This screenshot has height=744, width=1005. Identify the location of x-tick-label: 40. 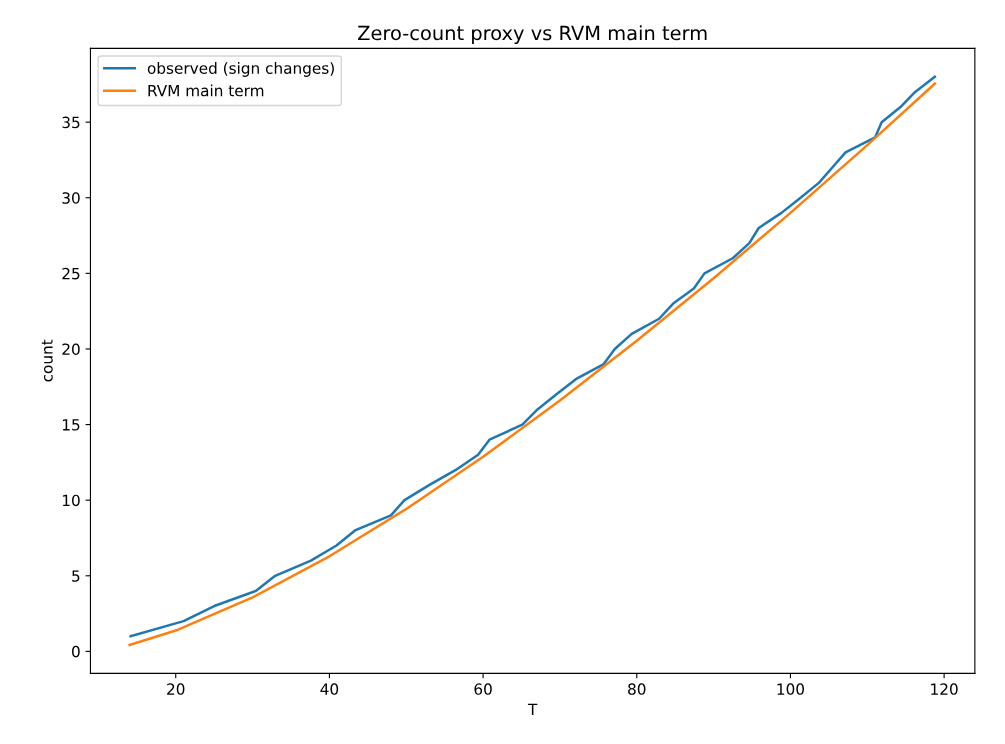
(329, 689).